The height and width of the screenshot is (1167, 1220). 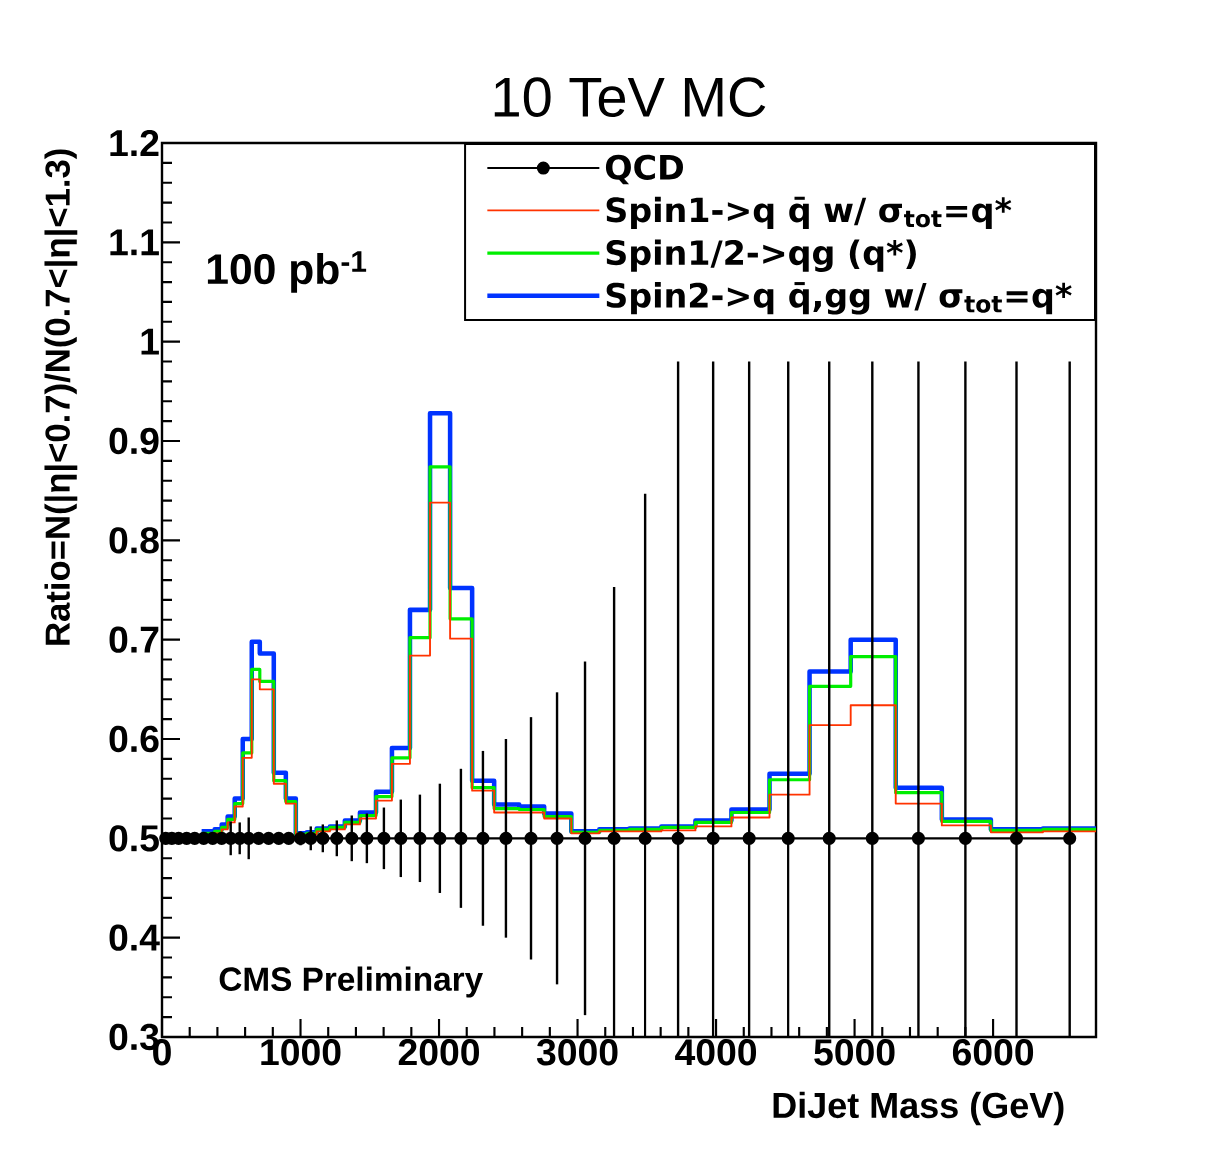 I want to click on legend-label: Spin1/2->qg (q*), so click(x=761, y=255).